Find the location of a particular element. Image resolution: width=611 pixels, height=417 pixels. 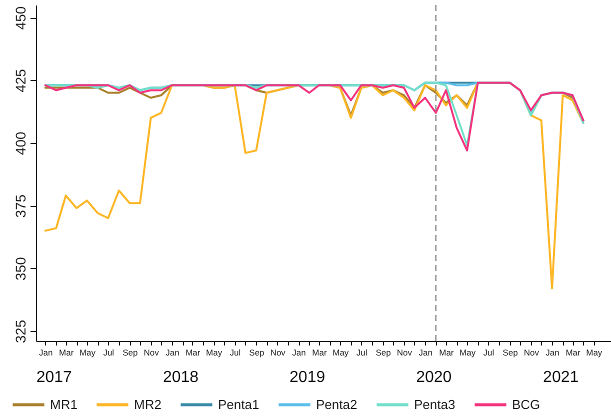

y-tick-label: 325 is located at coordinates (20, 332).